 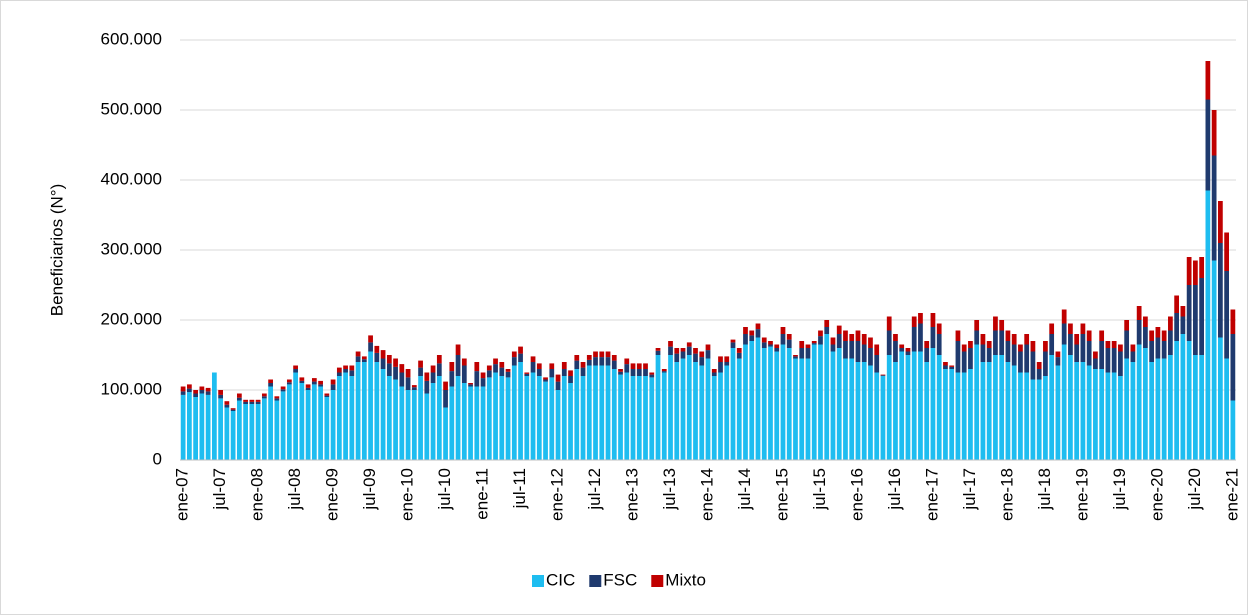 I want to click on x-tick-label: jul-07, so click(x=219, y=489).